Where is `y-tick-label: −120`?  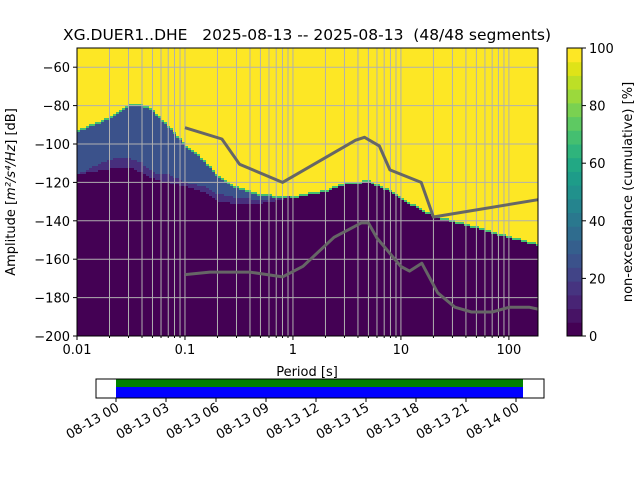
y-tick-label: −120 is located at coordinates (52, 183).